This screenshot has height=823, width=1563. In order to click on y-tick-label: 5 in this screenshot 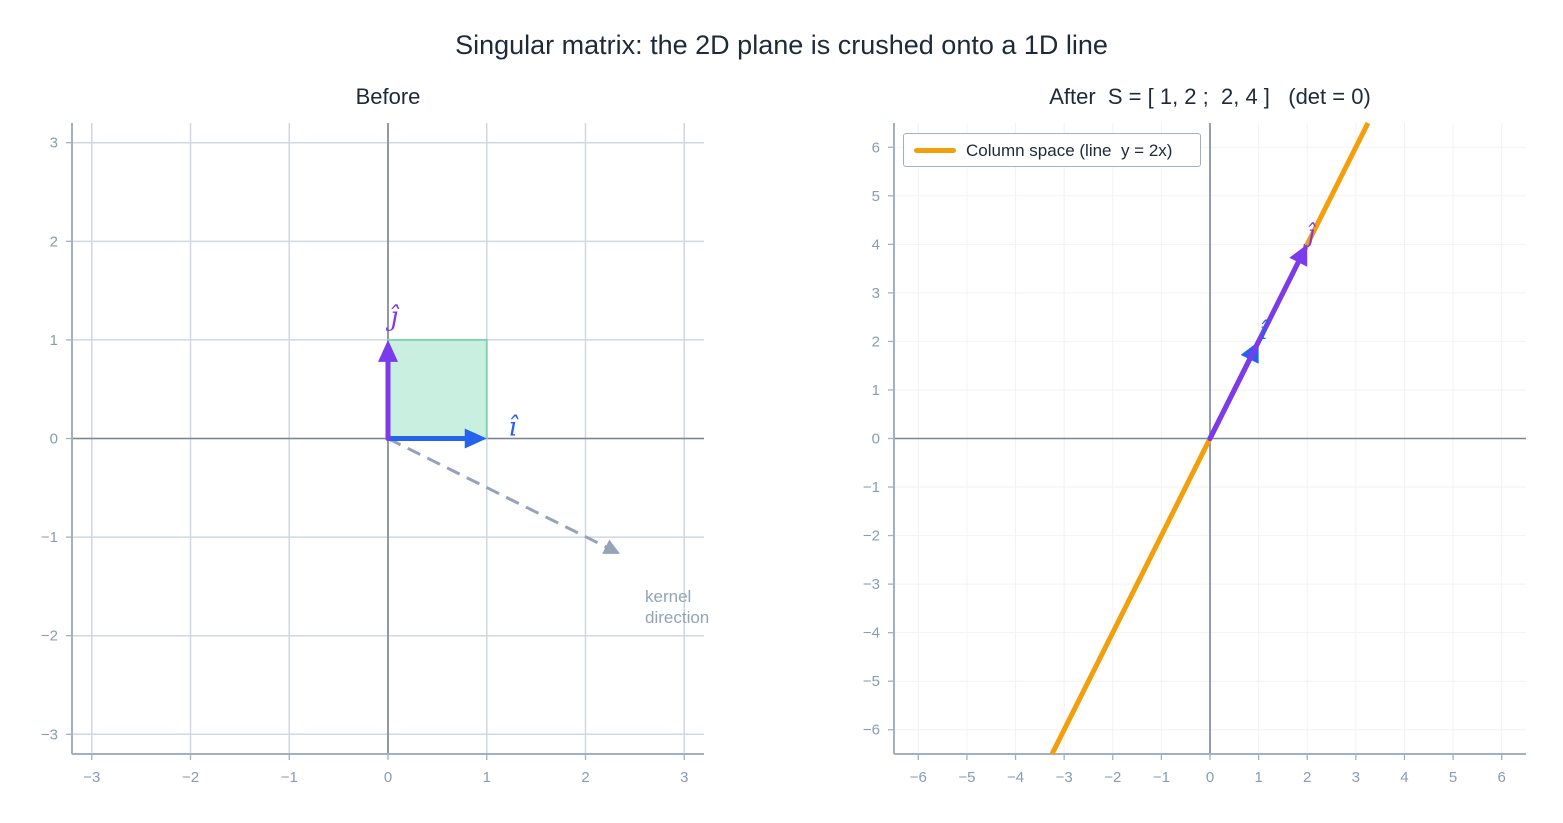, I will do `click(876, 196)`.